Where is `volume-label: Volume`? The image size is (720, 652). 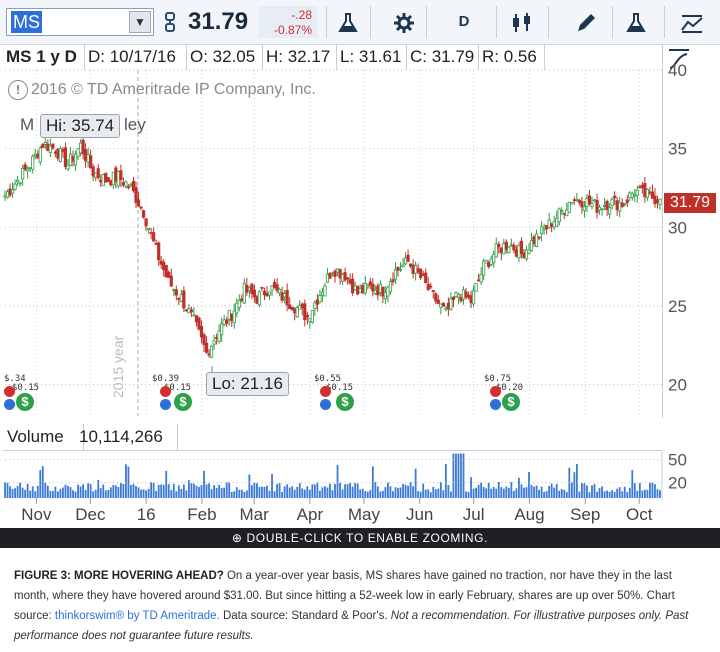
volume-label: Volume is located at coordinates (43, 437).